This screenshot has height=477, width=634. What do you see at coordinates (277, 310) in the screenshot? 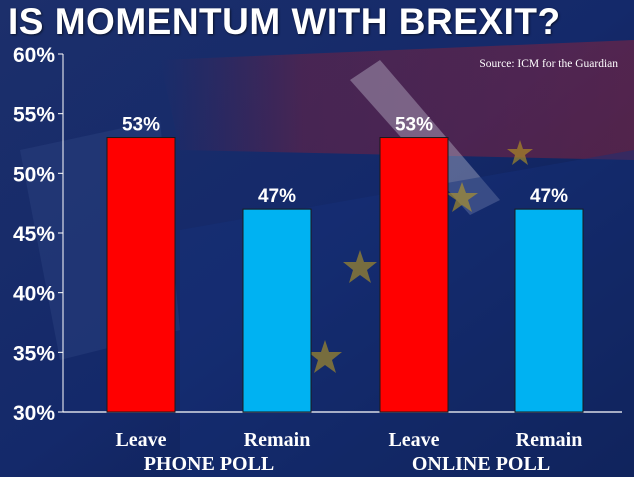
I see `remain-bar-phone-poll` at bounding box center [277, 310].